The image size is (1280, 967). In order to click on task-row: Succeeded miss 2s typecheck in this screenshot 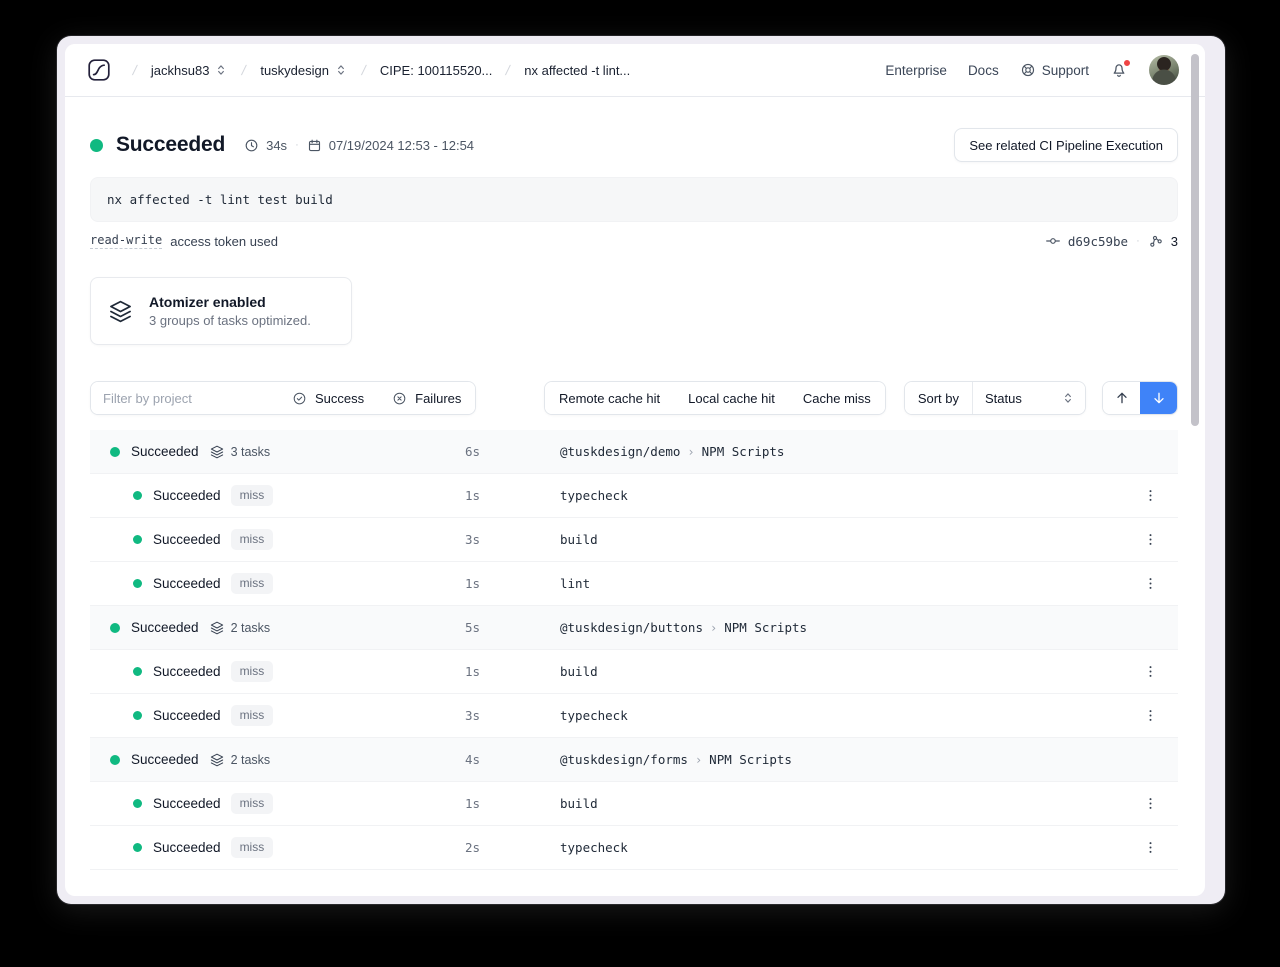, I will do `click(634, 848)`.